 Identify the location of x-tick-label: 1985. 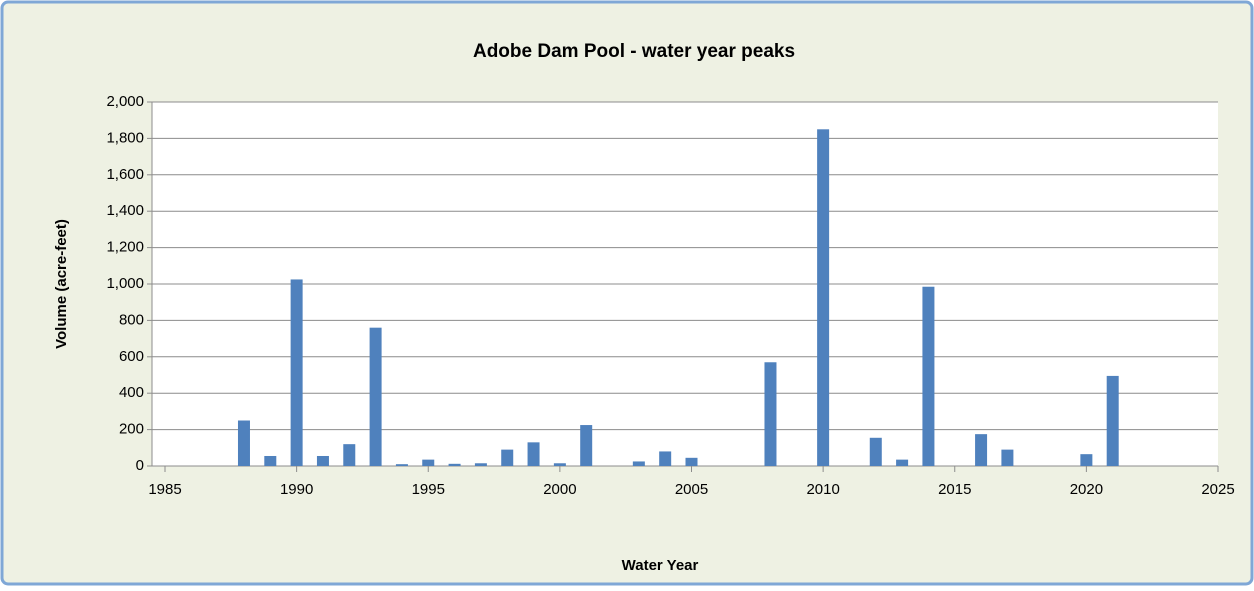
(164, 489).